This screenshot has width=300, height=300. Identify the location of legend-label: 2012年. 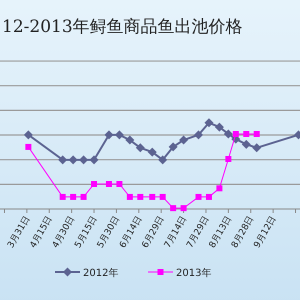
(100, 273).